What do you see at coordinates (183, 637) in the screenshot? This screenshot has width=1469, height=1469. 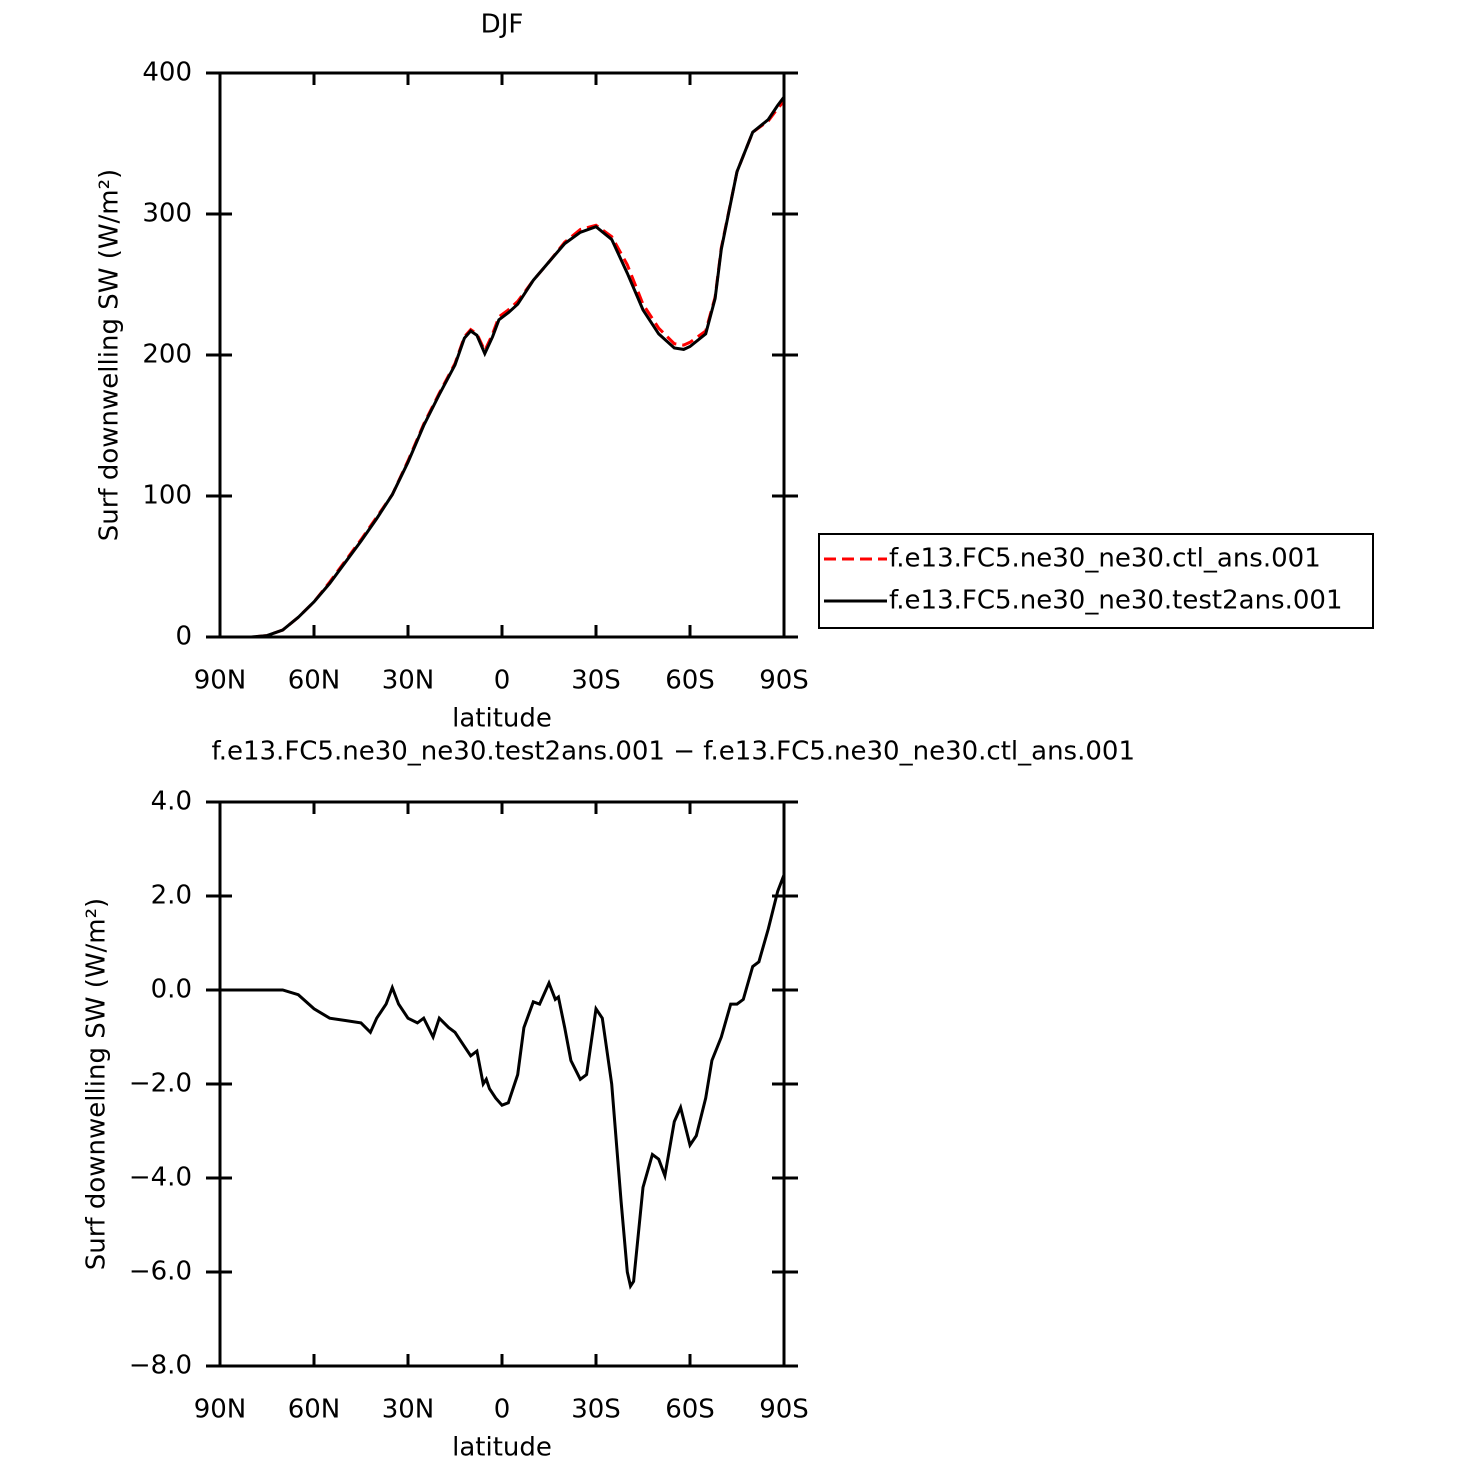 I see `y-tick-label: 0` at bounding box center [183, 637].